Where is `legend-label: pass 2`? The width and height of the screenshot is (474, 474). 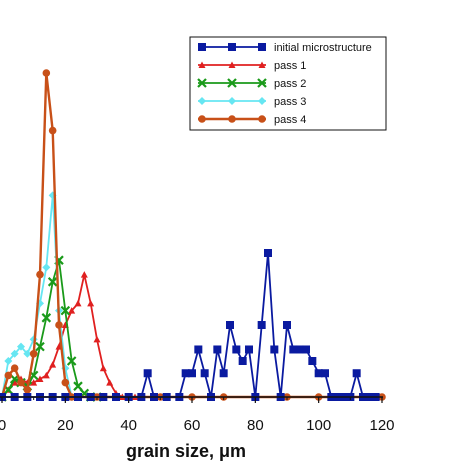 legend-label: pass 2 is located at coordinates (290, 84).